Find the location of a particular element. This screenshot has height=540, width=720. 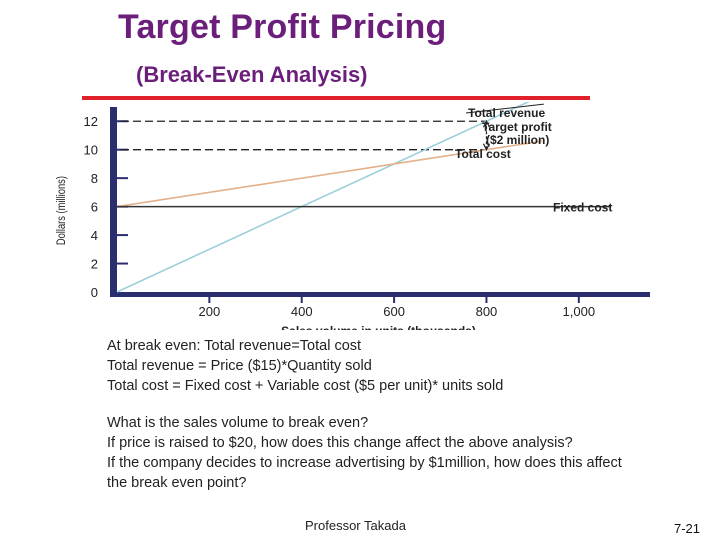

series-line-total-cost is located at coordinates (329, 174).